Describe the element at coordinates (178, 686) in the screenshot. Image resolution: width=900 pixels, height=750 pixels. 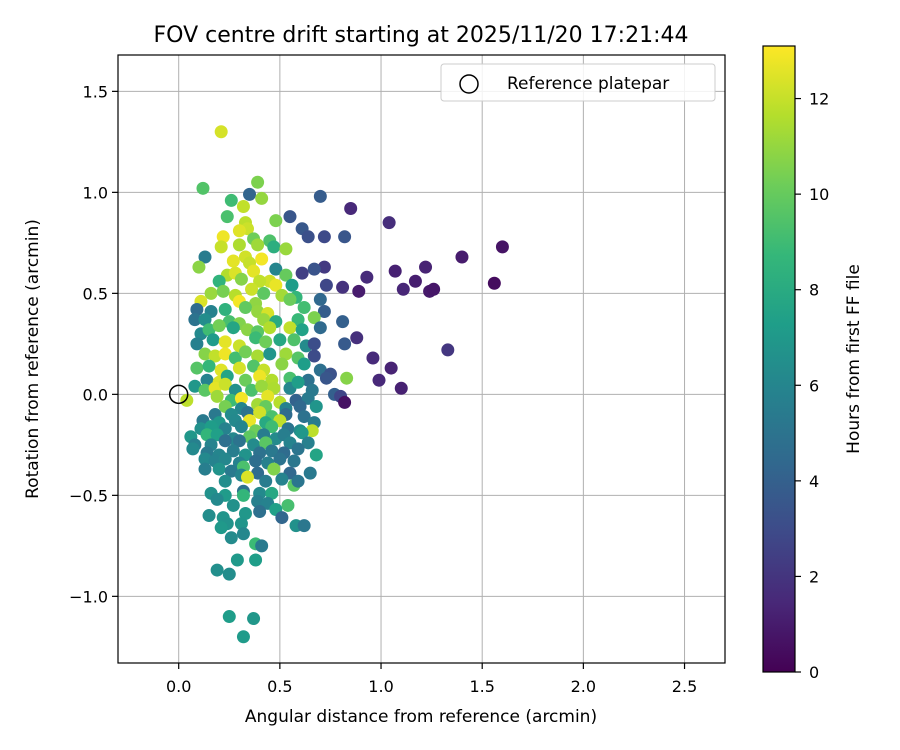
I see `x-tick-label: 0.0` at that location.